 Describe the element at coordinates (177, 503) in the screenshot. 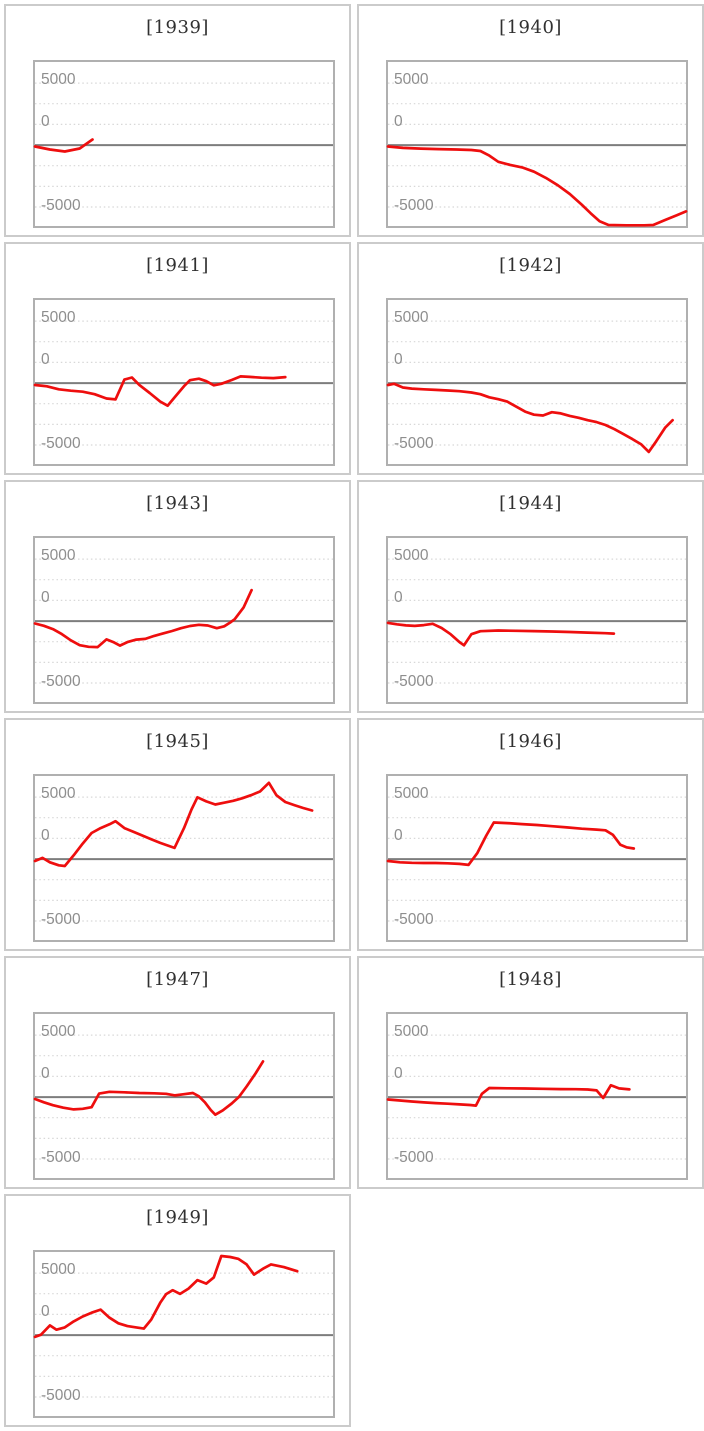

I see `panel-title: [1943]` at that location.